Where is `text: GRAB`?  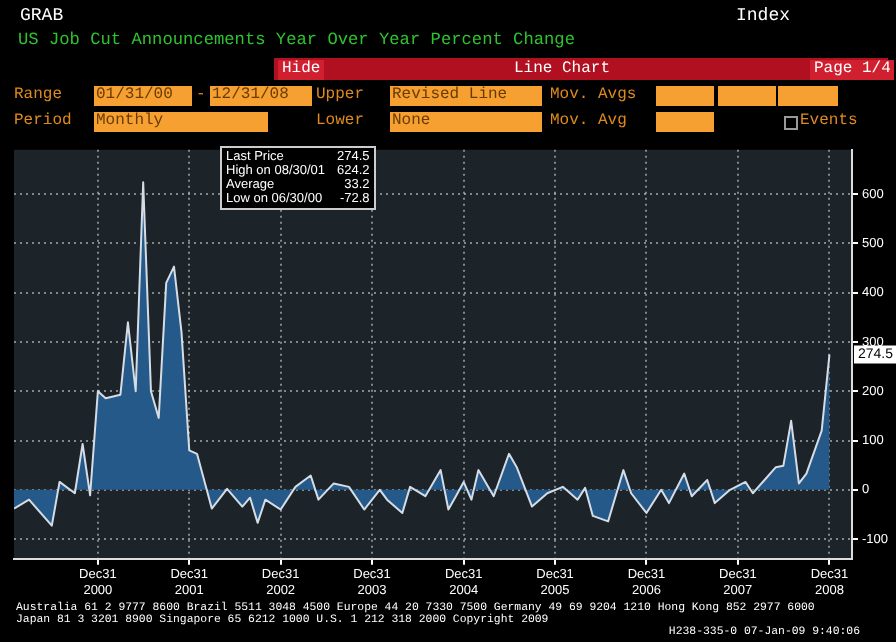 text: GRAB is located at coordinates (42, 16).